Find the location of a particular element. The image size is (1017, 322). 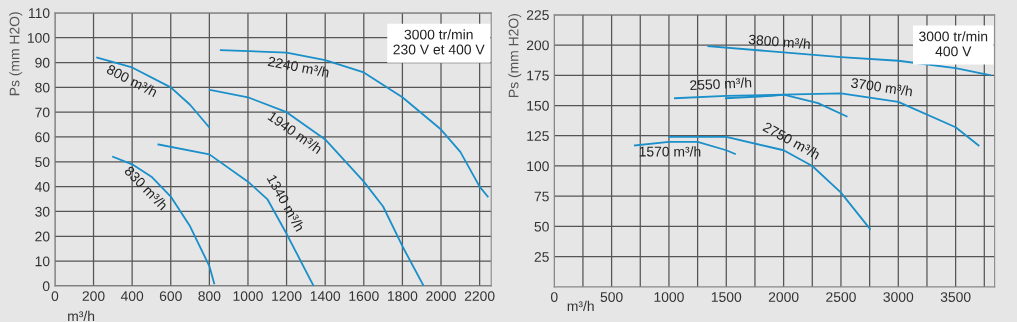

series-label: 3800 m³/h is located at coordinates (779, 42).